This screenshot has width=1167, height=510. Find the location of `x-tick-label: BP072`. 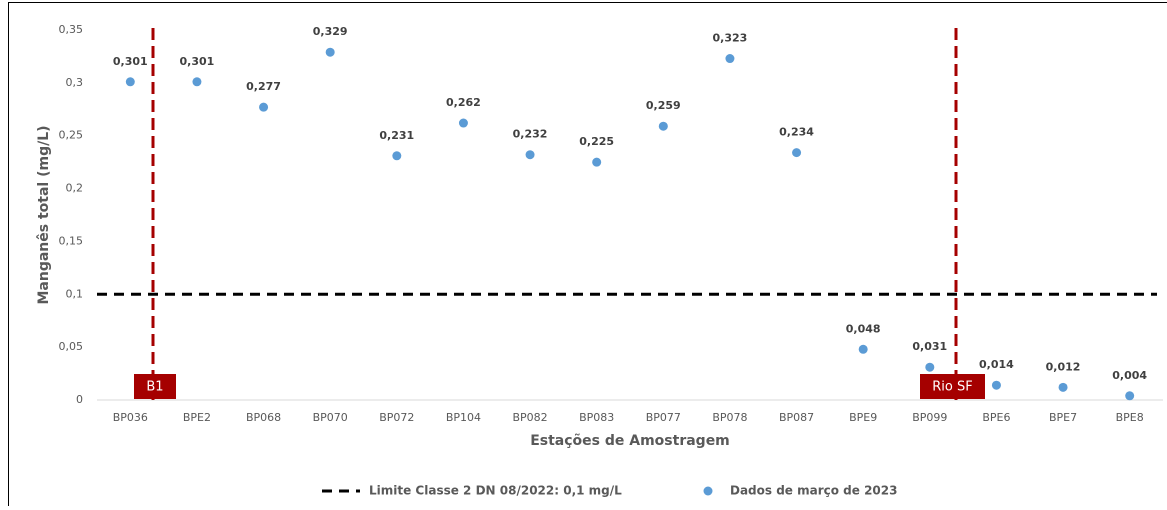

x-tick-label: BP072 is located at coordinates (396, 417).